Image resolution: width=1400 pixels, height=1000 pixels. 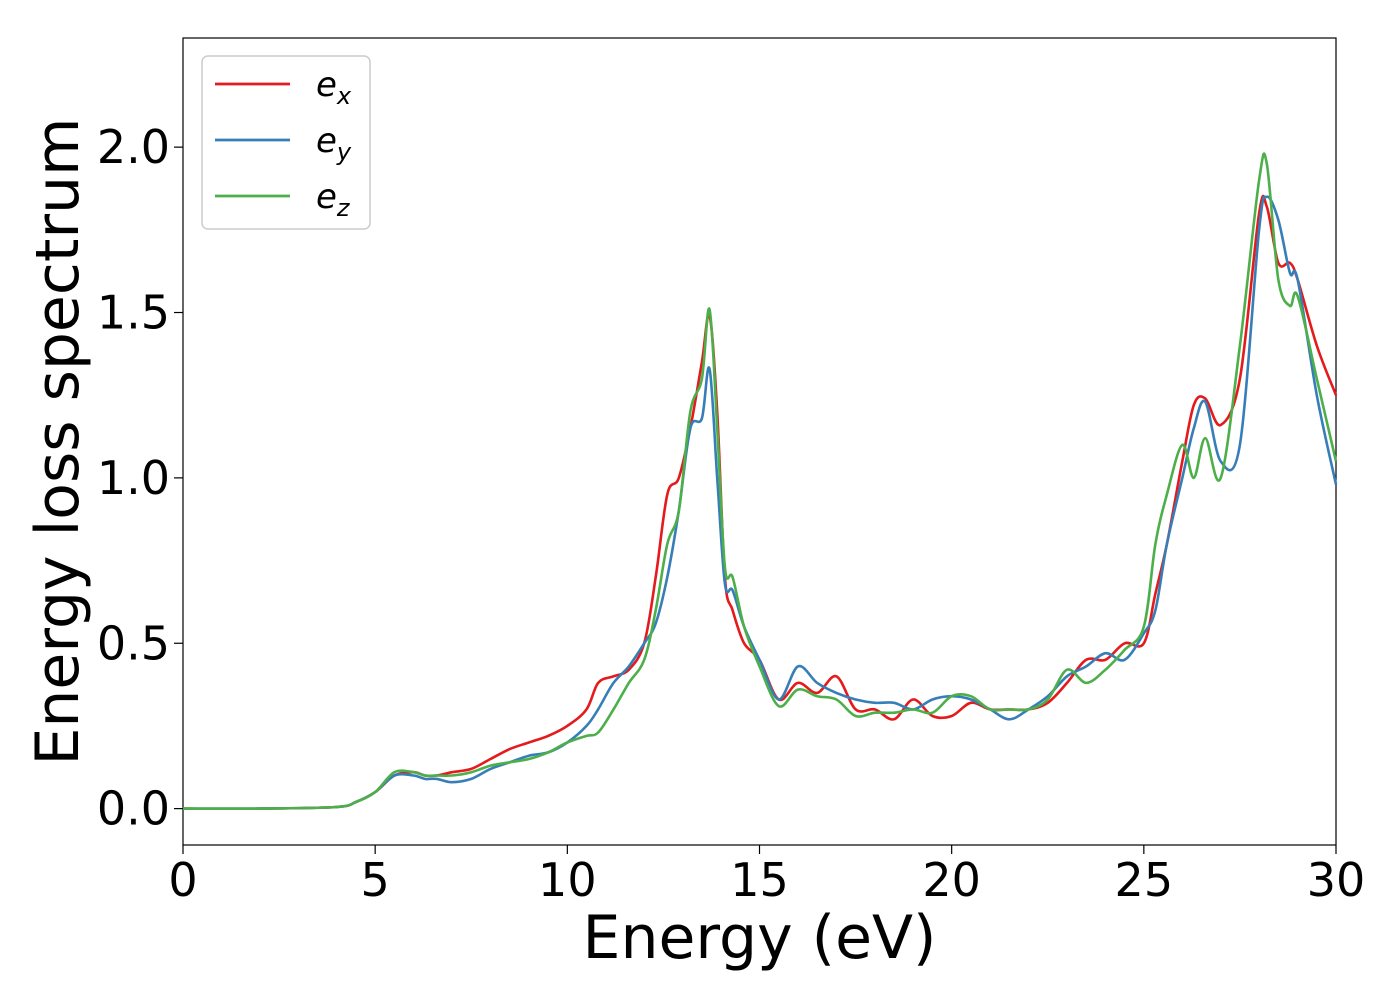 I want to click on x-tick-label: 20, so click(x=951, y=880).